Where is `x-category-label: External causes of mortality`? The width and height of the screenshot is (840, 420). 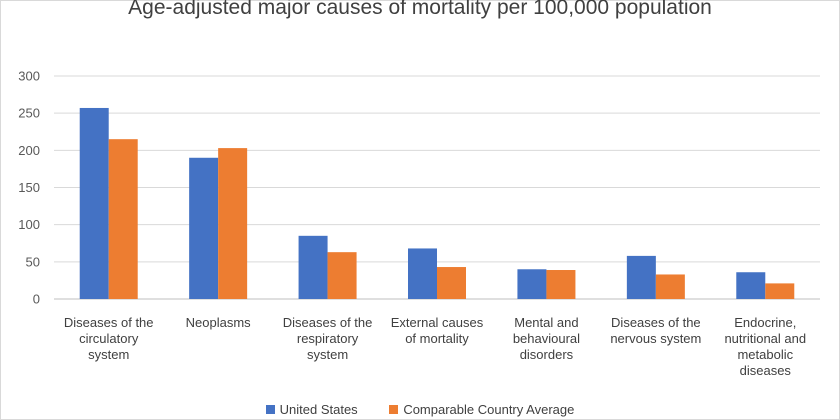
x-category-label: External causes of mortality is located at coordinates (437, 330).